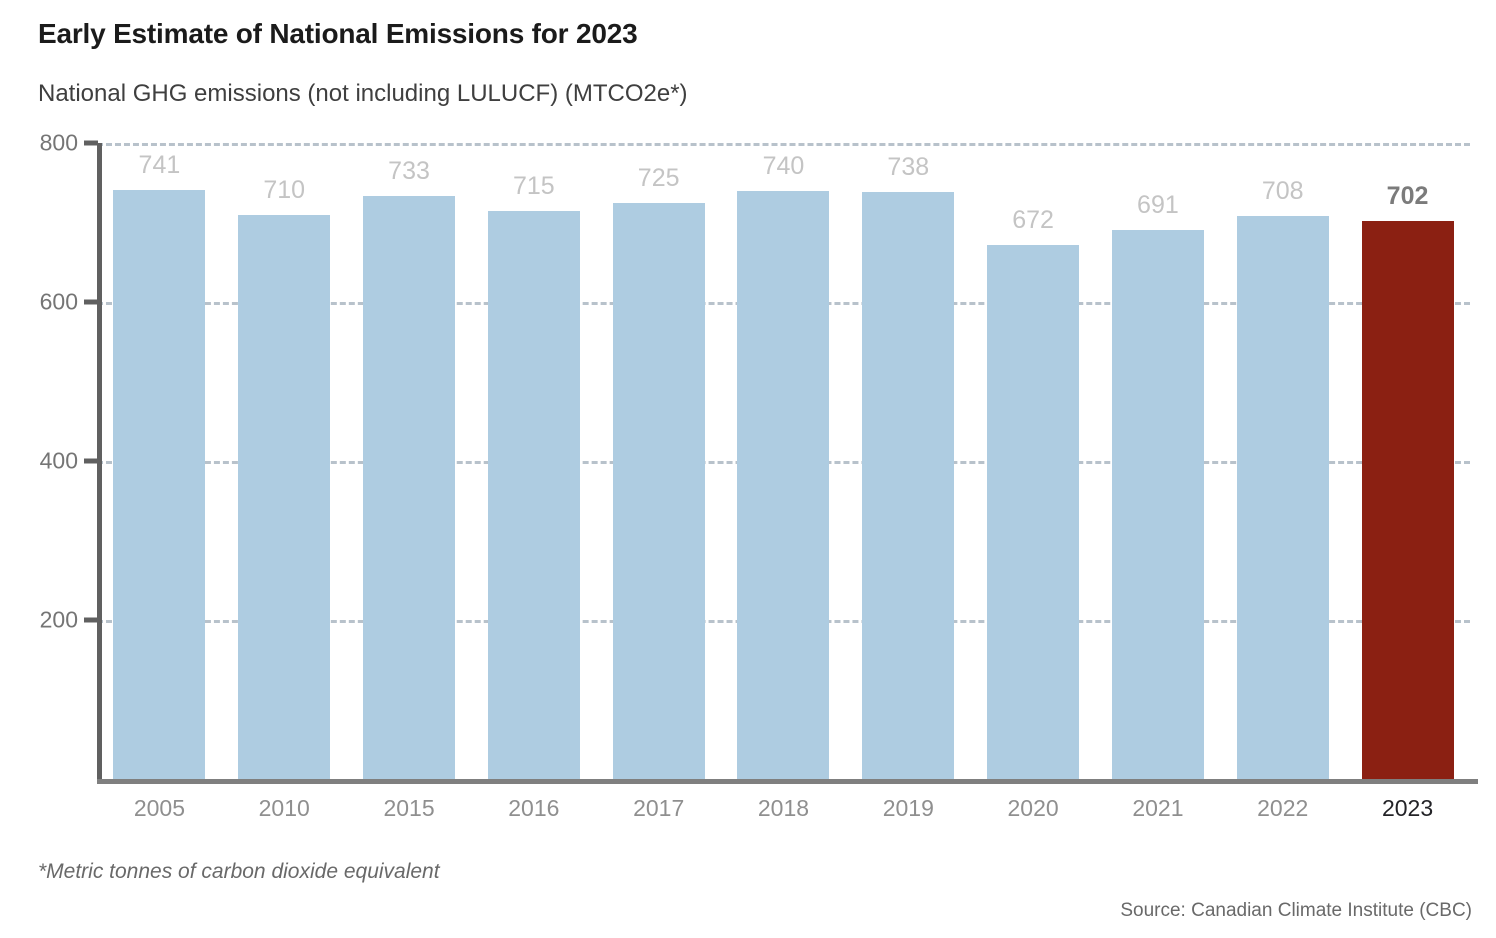 Image resolution: width=1496 pixels, height=938 pixels. What do you see at coordinates (783, 165) in the screenshot?
I see `bar-value-label-2018: 740` at bounding box center [783, 165].